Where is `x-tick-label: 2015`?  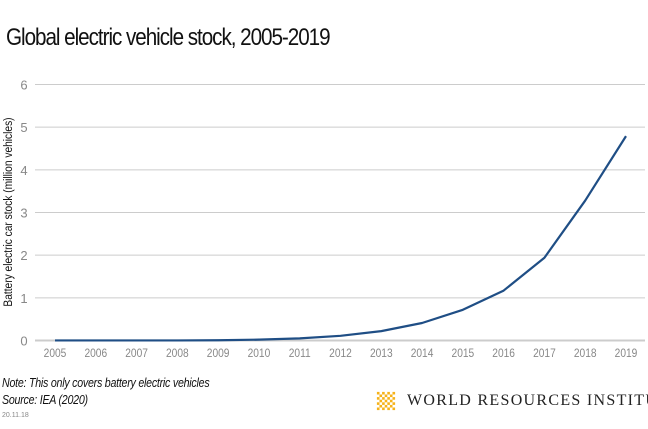
x-tick-label: 2015 is located at coordinates (463, 353).